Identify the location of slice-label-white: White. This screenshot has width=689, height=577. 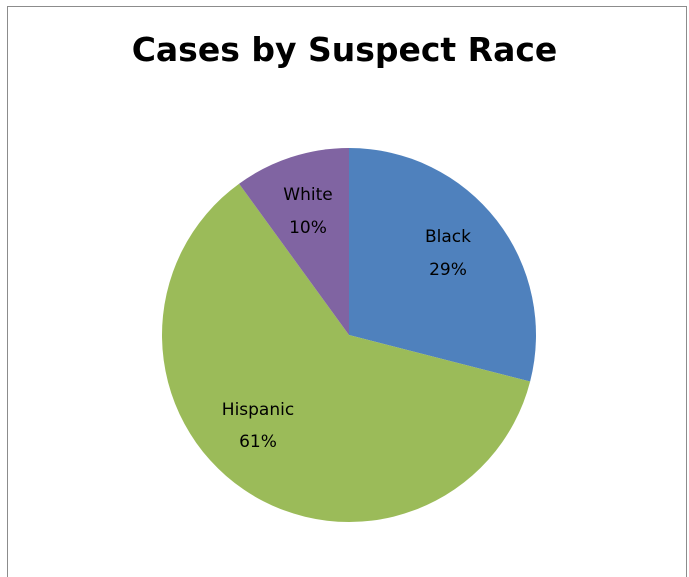
(307, 195).